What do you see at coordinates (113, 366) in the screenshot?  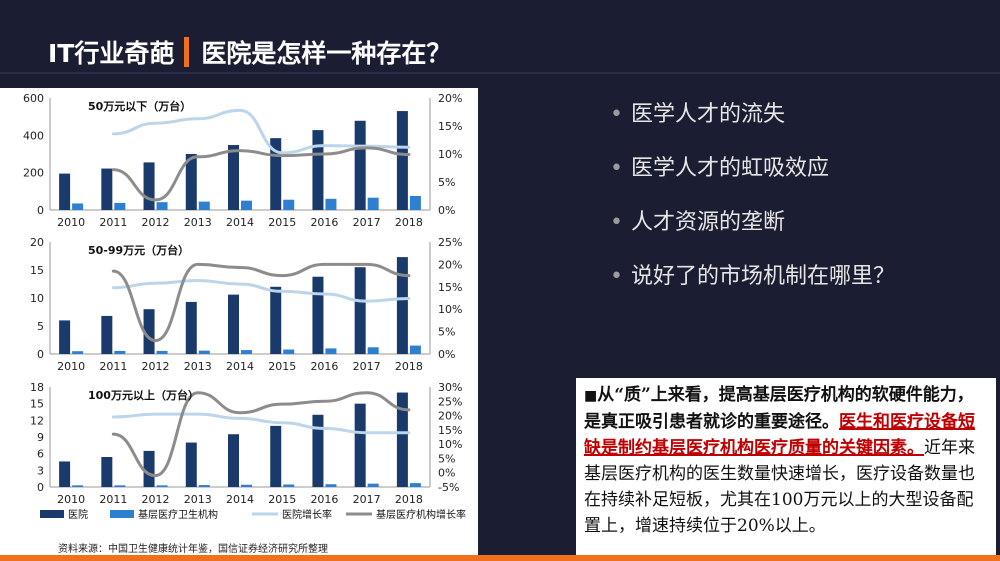 I see `x-tick-label: 2011` at bounding box center [113, 366].